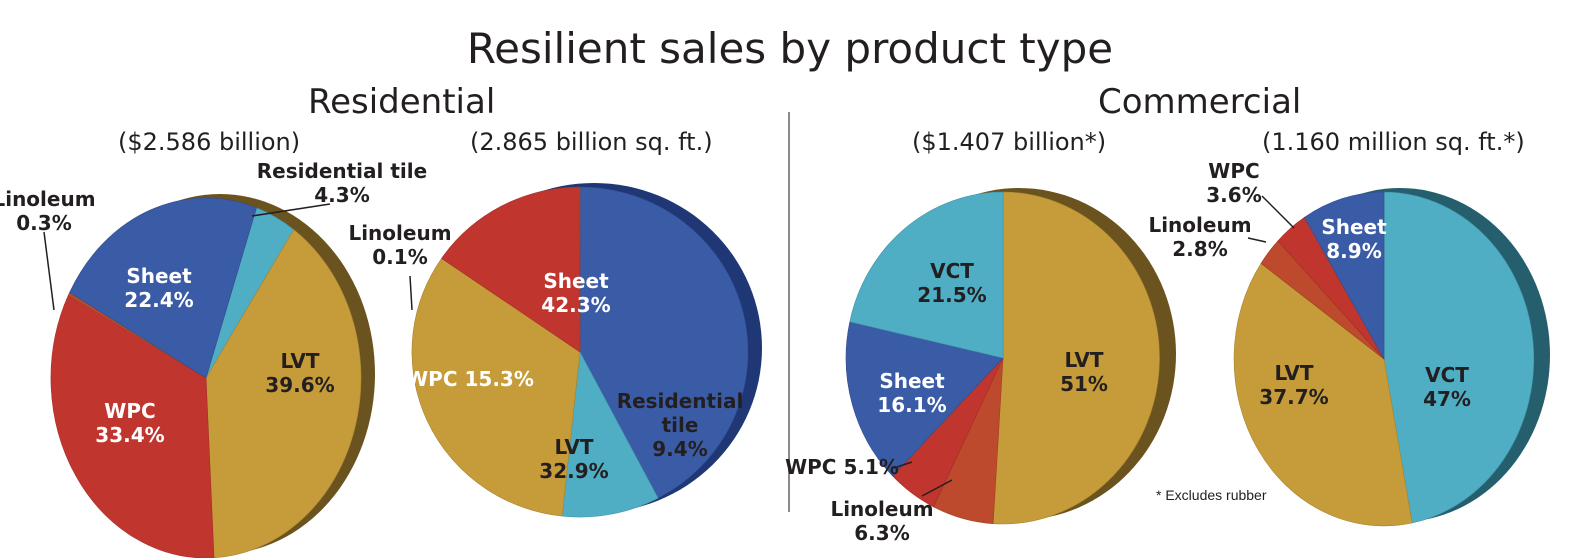 This screenshot has width=1580, height=558. What do you see at coordinates (680, 425) in the screenshot?
I see `pie-2-label-residential-tile: Residential tile 9.4%` at bounding box center [680, 425].